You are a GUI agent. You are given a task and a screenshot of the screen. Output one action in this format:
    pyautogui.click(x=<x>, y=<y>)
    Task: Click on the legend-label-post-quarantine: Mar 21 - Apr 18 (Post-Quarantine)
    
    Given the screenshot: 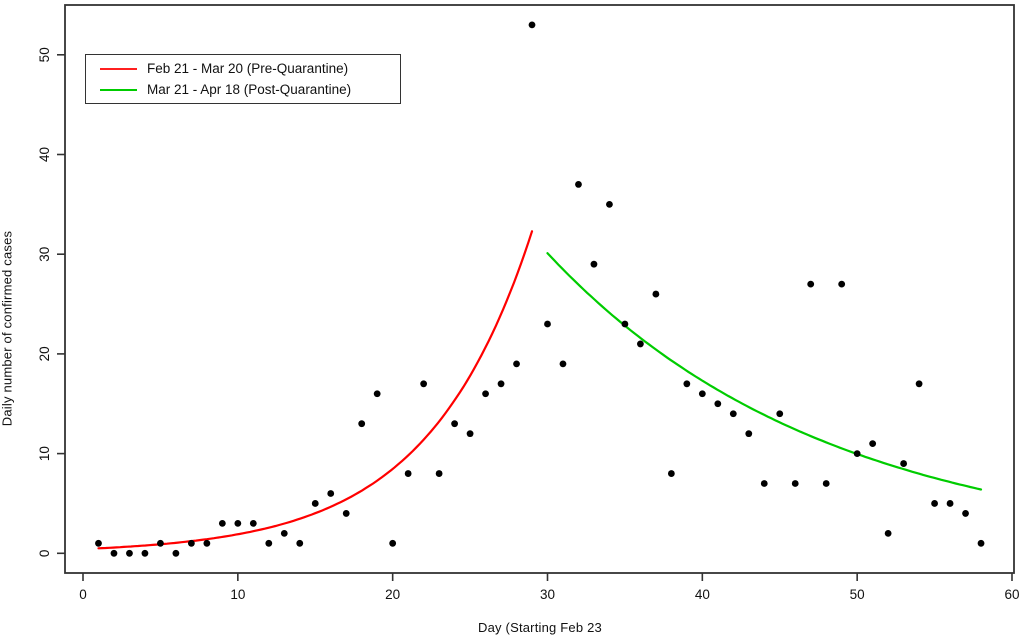 What is the action you would take?
    pyautogui.click(x=249, y=89)
    